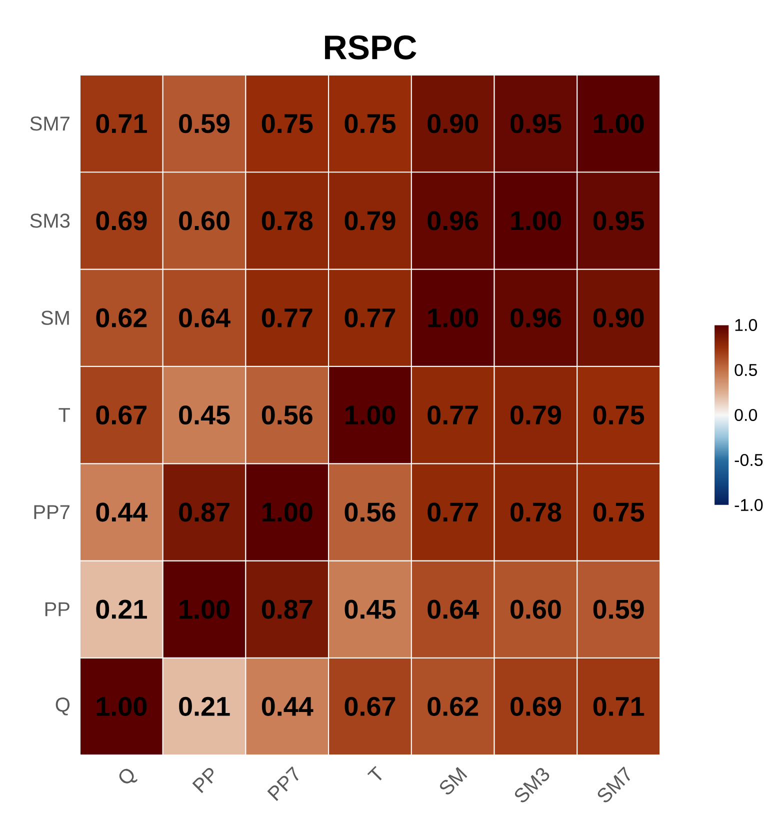 The width and height of the screenshot is (784, 830). What do you see at coordinates (55, 317) in the screenshot?
I see `y-tick-label: SM` at bounding box center [55, 317].